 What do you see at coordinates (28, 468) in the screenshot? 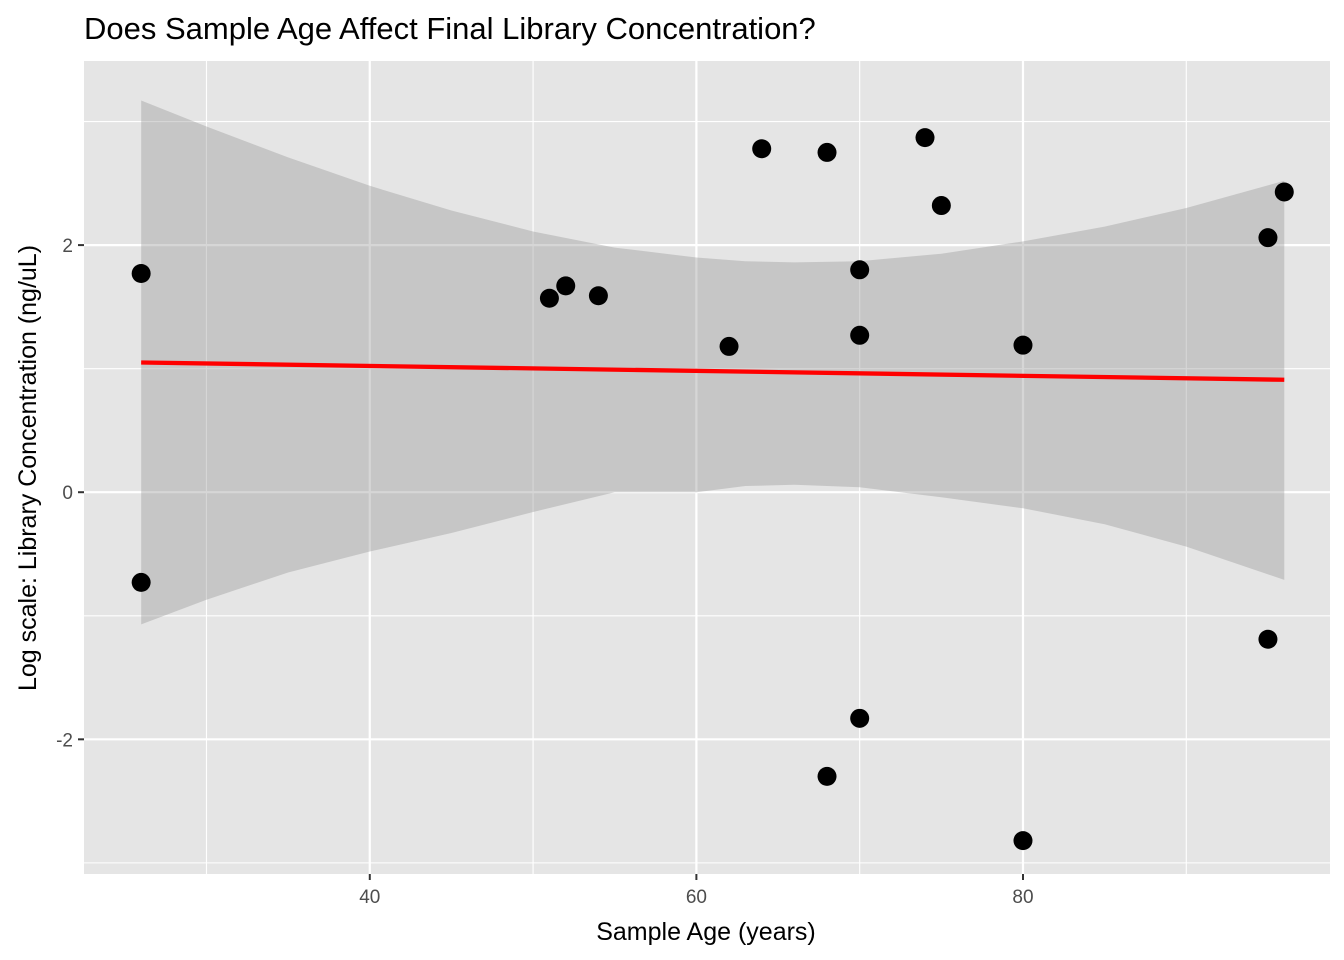
I see `y-axis-title: Log scale: Library Concentration (ng/uL)` at bounding box center [28, 468].